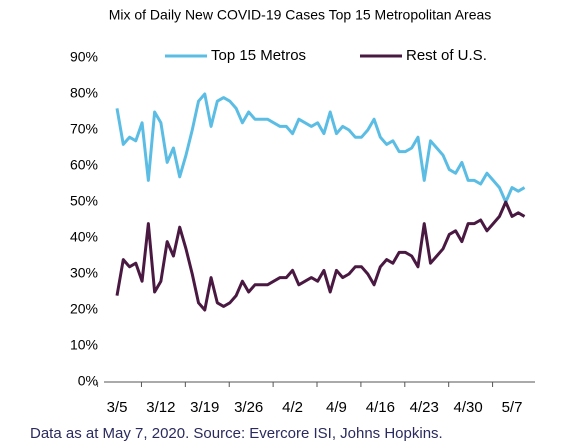  Describe the element at coordinates (512, 407) in the screenshot. I see `x-tick-label: 5/7` at that location.